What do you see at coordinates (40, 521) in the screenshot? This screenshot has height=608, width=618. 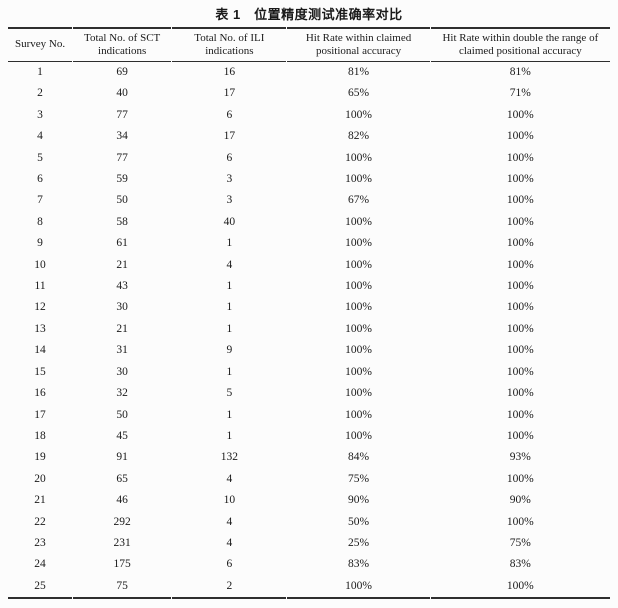 I see `table-cell: 22` at bounding box center [40, 521].